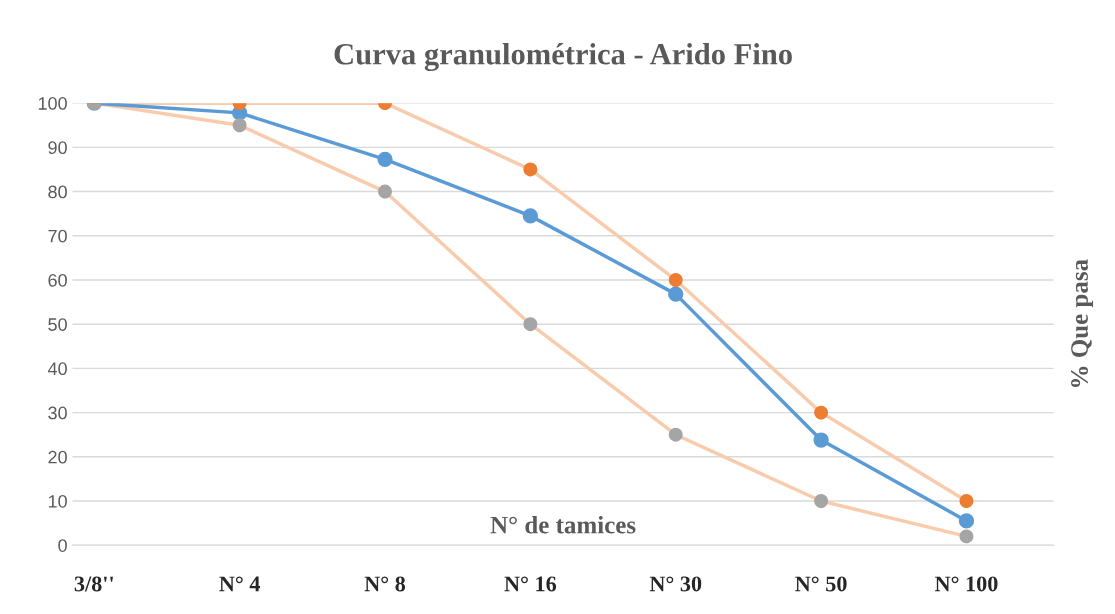 This screenshot has width=1115, height=614. I want to click on x-tick-label: 3/8'', so click(93, 584).